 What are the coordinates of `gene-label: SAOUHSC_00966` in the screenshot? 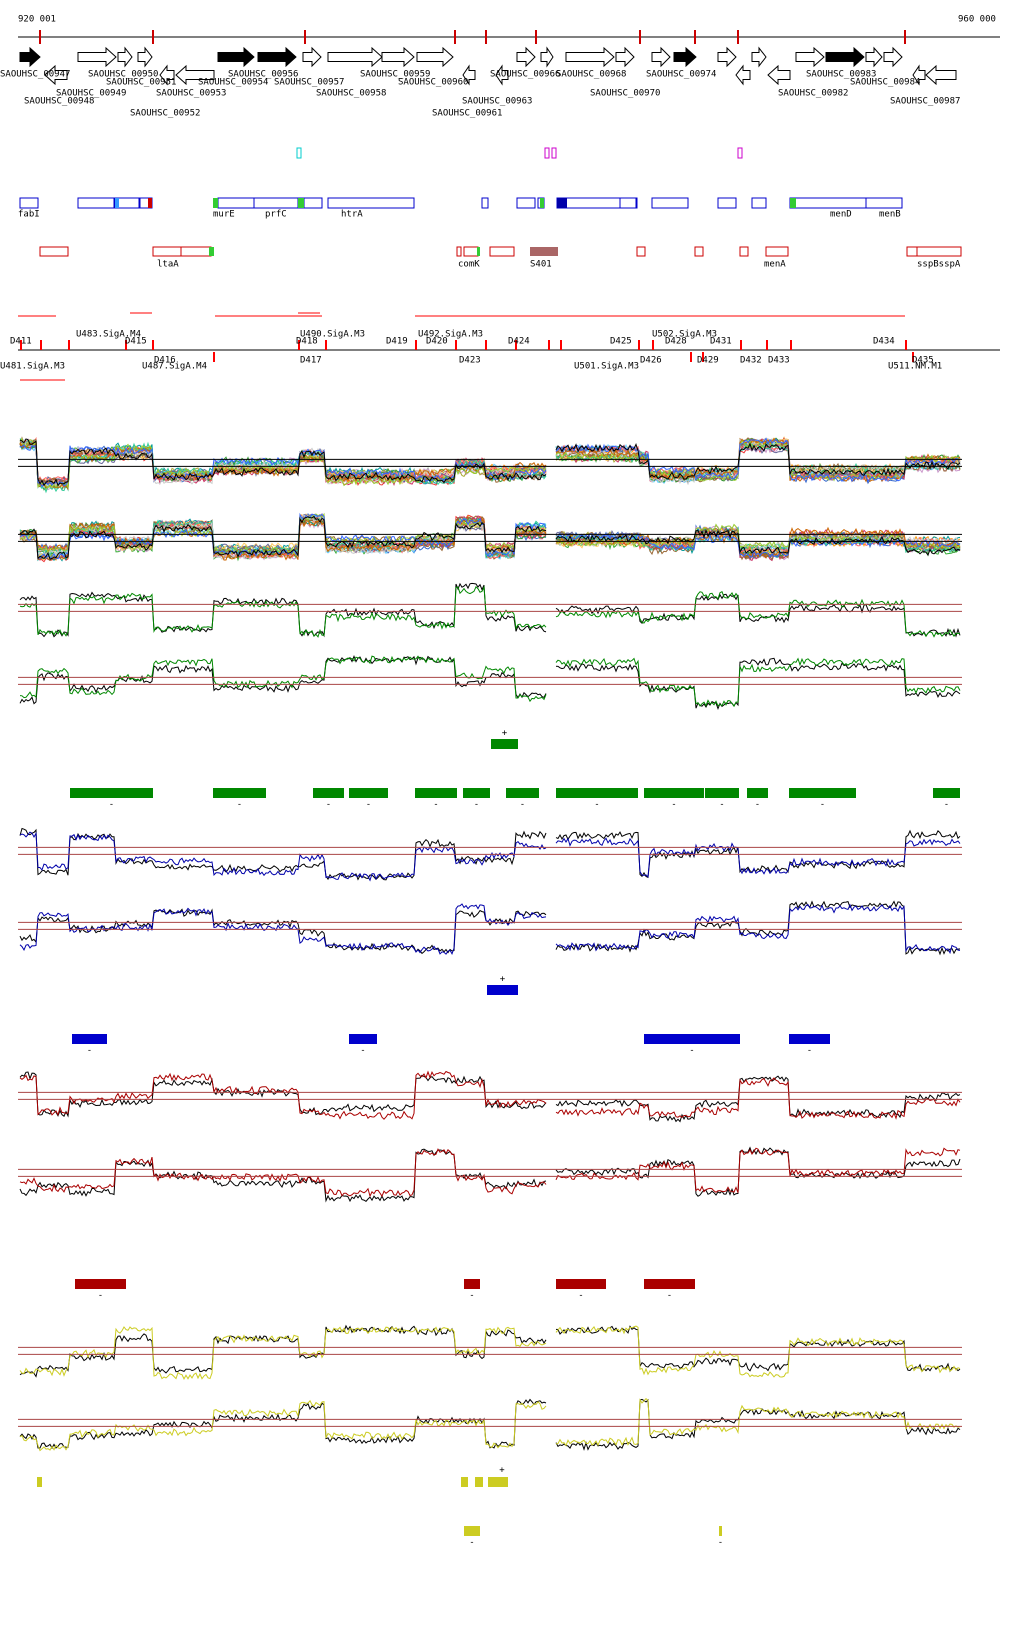 It's located at (525, 75).